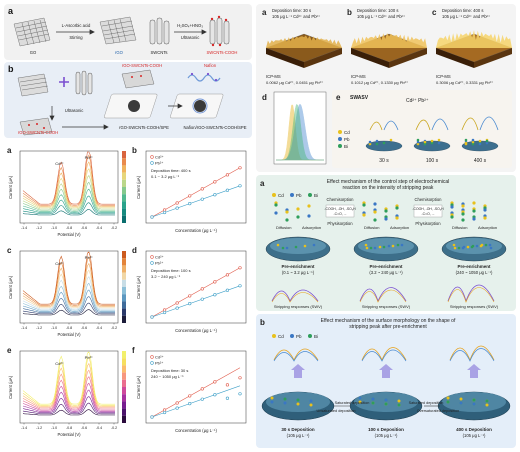  I want to click on legend-label: Cd, so click(281, 195).